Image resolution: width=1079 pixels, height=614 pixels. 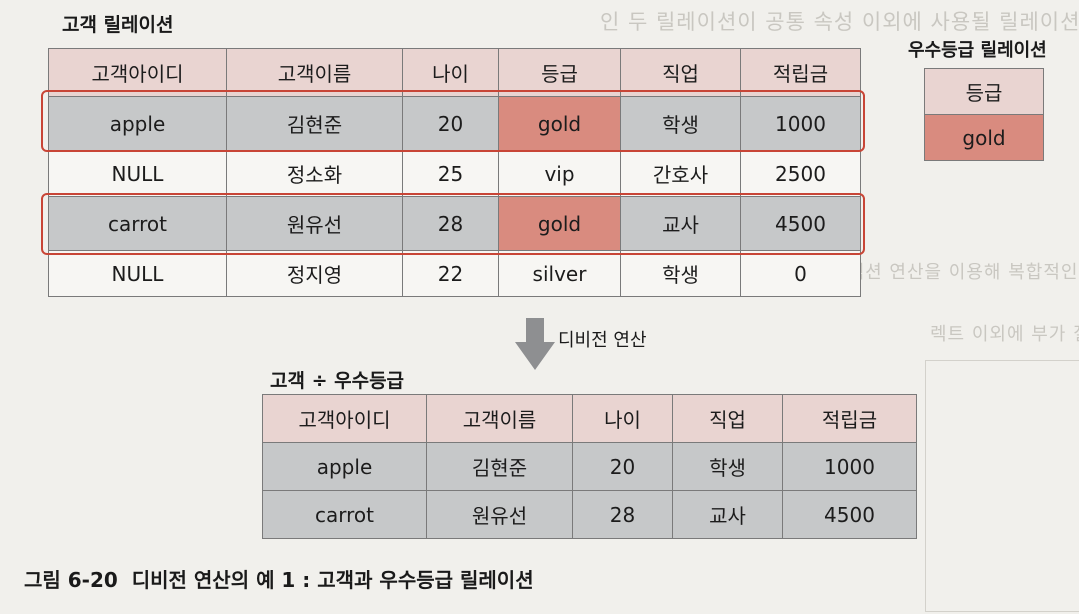 I want to click on cell: 0, so click(x=800, y=273).